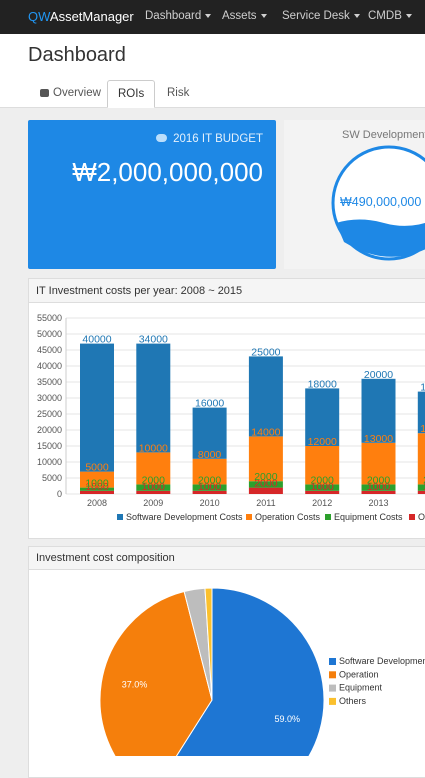  Describe the element at coordinates (59, 494) in the screenshot. I see `y-tick-label: 0` at that location.